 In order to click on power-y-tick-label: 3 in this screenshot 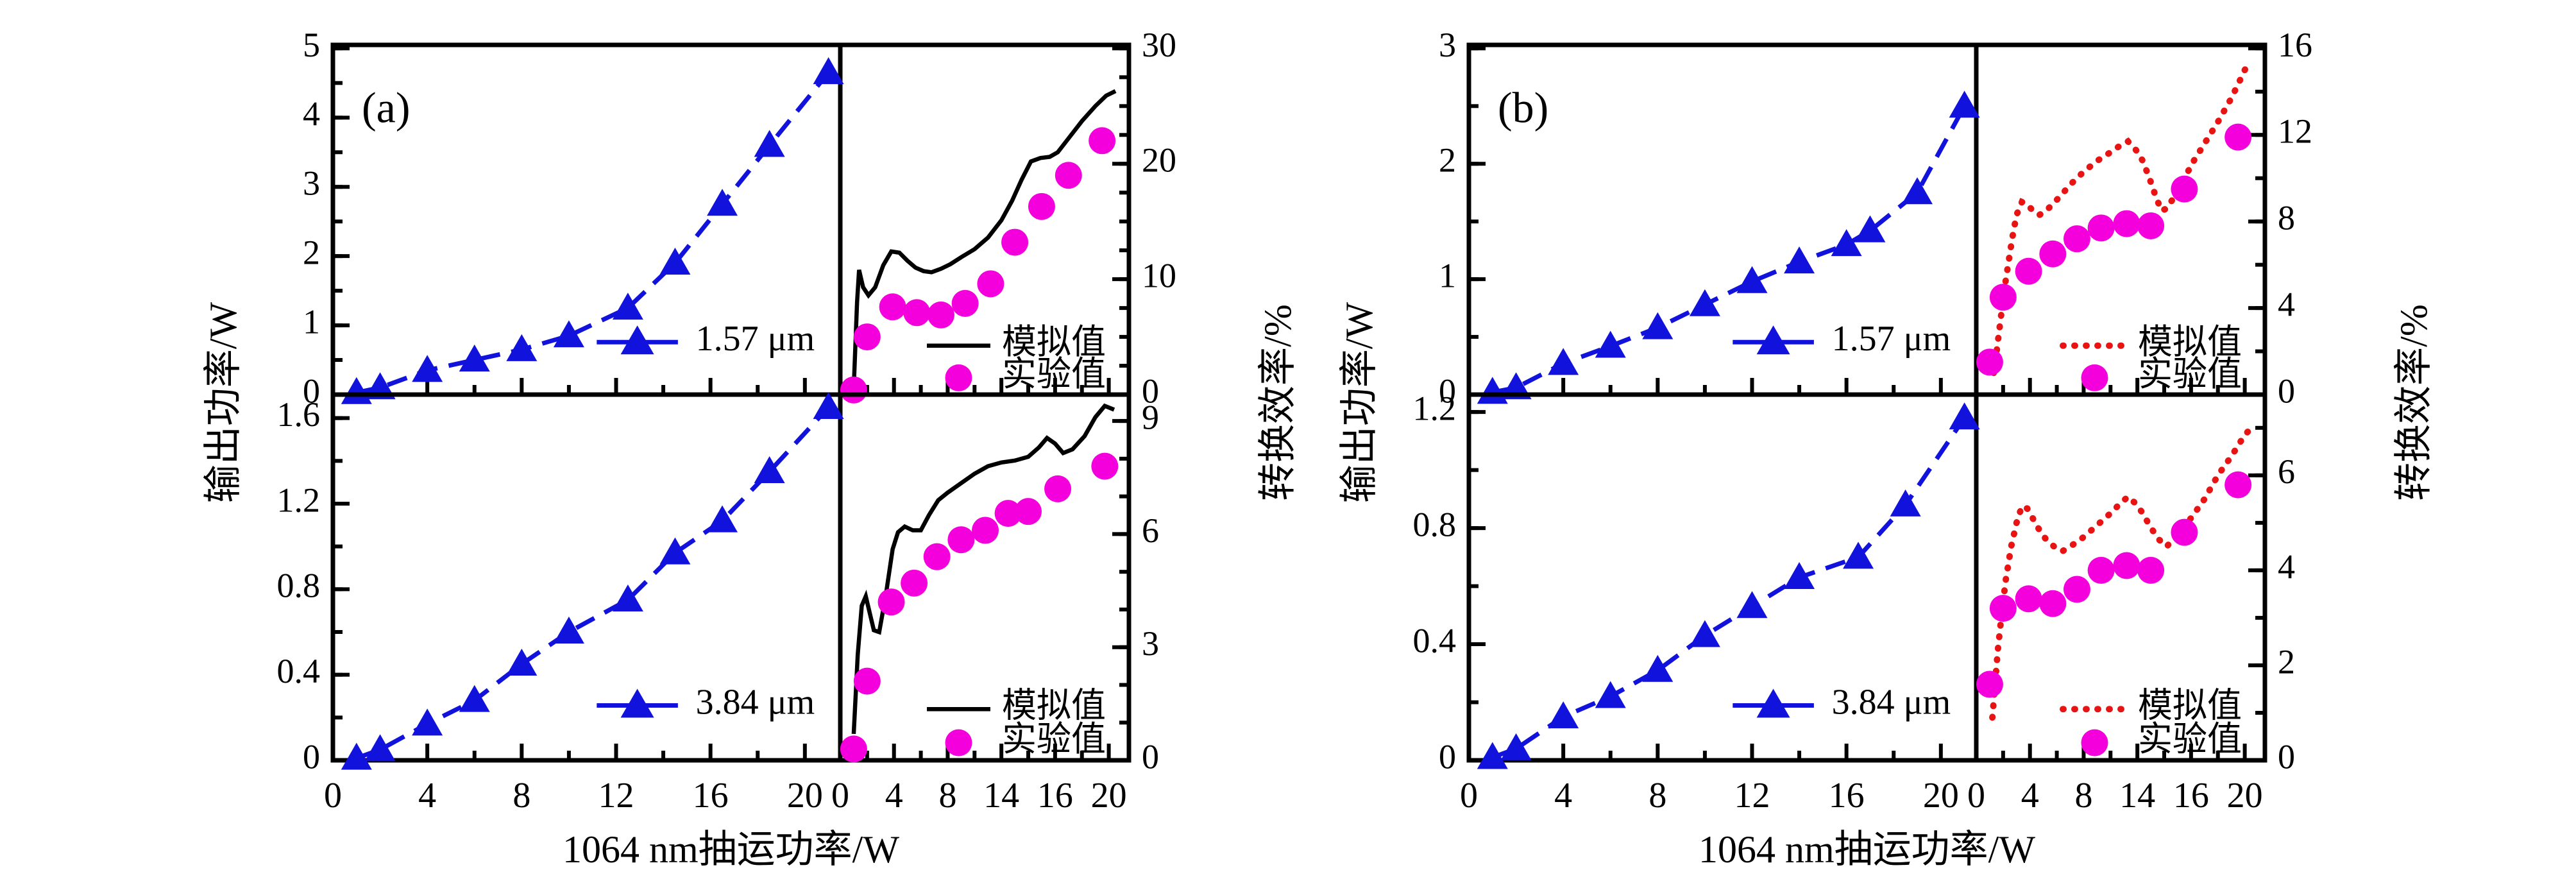, I will do `click(311, 184)`.